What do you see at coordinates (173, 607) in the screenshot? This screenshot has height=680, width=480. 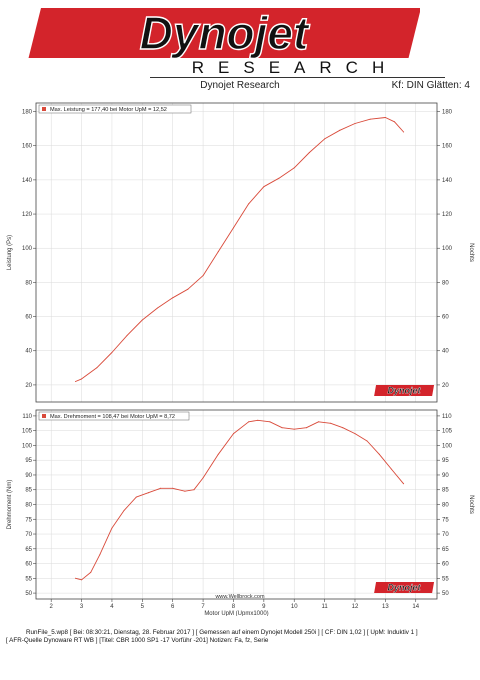 I see `x-tick-label: 6` at bounding box center [173, 607].